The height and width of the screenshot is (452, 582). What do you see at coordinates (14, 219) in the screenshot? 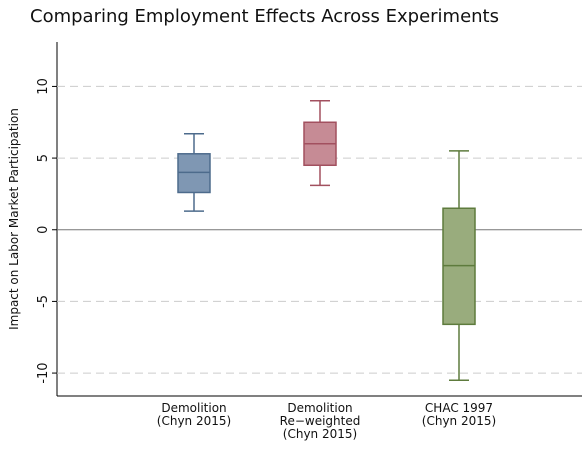
I see `y-axis-label: Impact on Labor Market Participation` at bounding box center [14, 219].